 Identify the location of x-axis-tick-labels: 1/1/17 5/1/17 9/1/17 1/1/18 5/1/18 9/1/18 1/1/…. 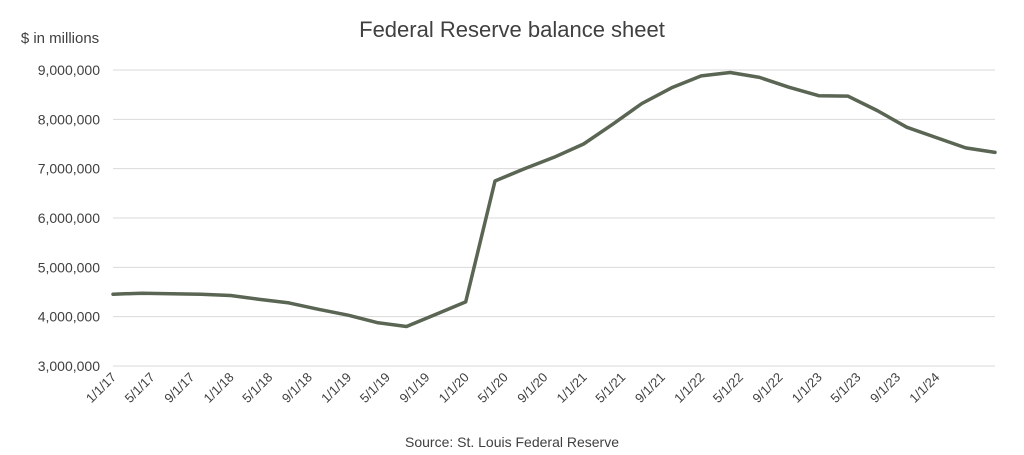
(513, 388).